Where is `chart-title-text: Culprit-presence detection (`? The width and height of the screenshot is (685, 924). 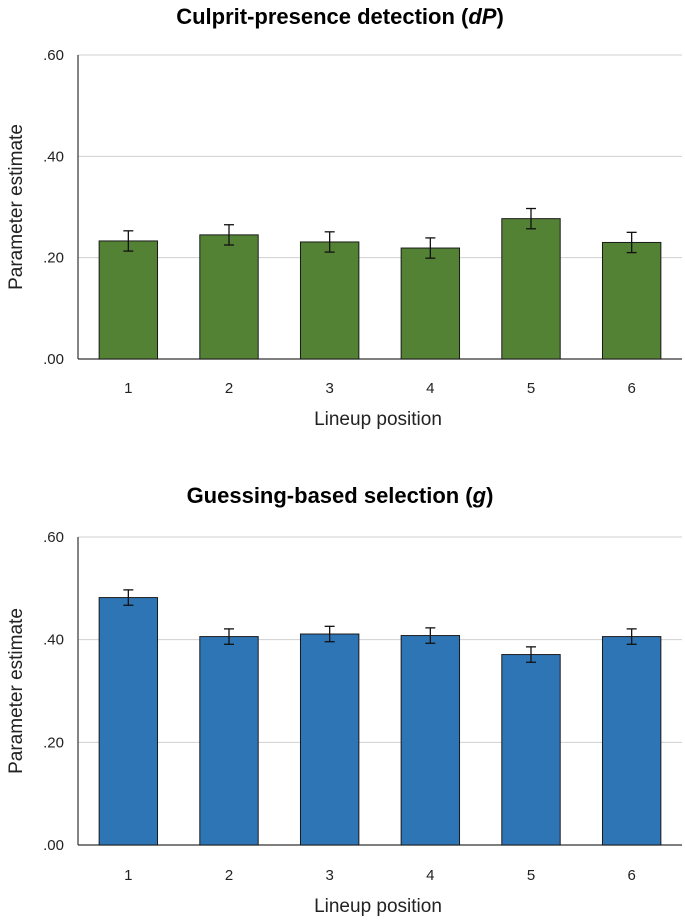 chart-title-text: Culprit-presence detection ( is located at coordinates (322, 16).